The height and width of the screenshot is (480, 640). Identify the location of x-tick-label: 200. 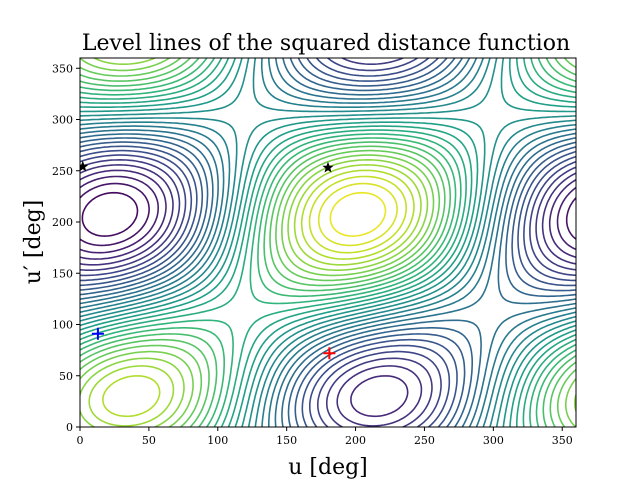
(355, 440).